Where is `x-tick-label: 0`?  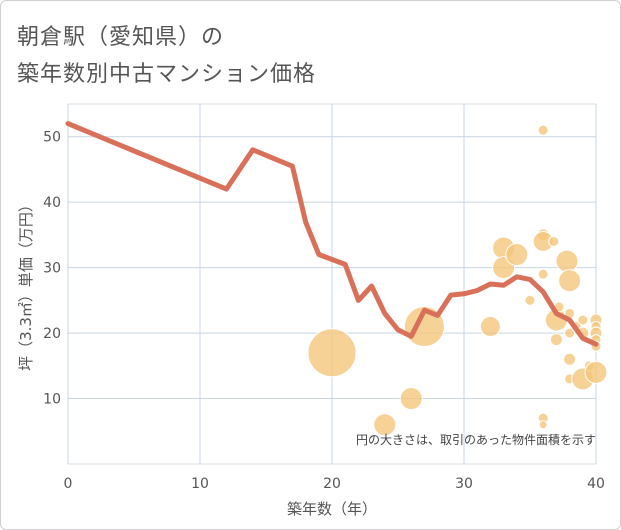
x-tick-label: 0 is located at coordinates (68, 484).